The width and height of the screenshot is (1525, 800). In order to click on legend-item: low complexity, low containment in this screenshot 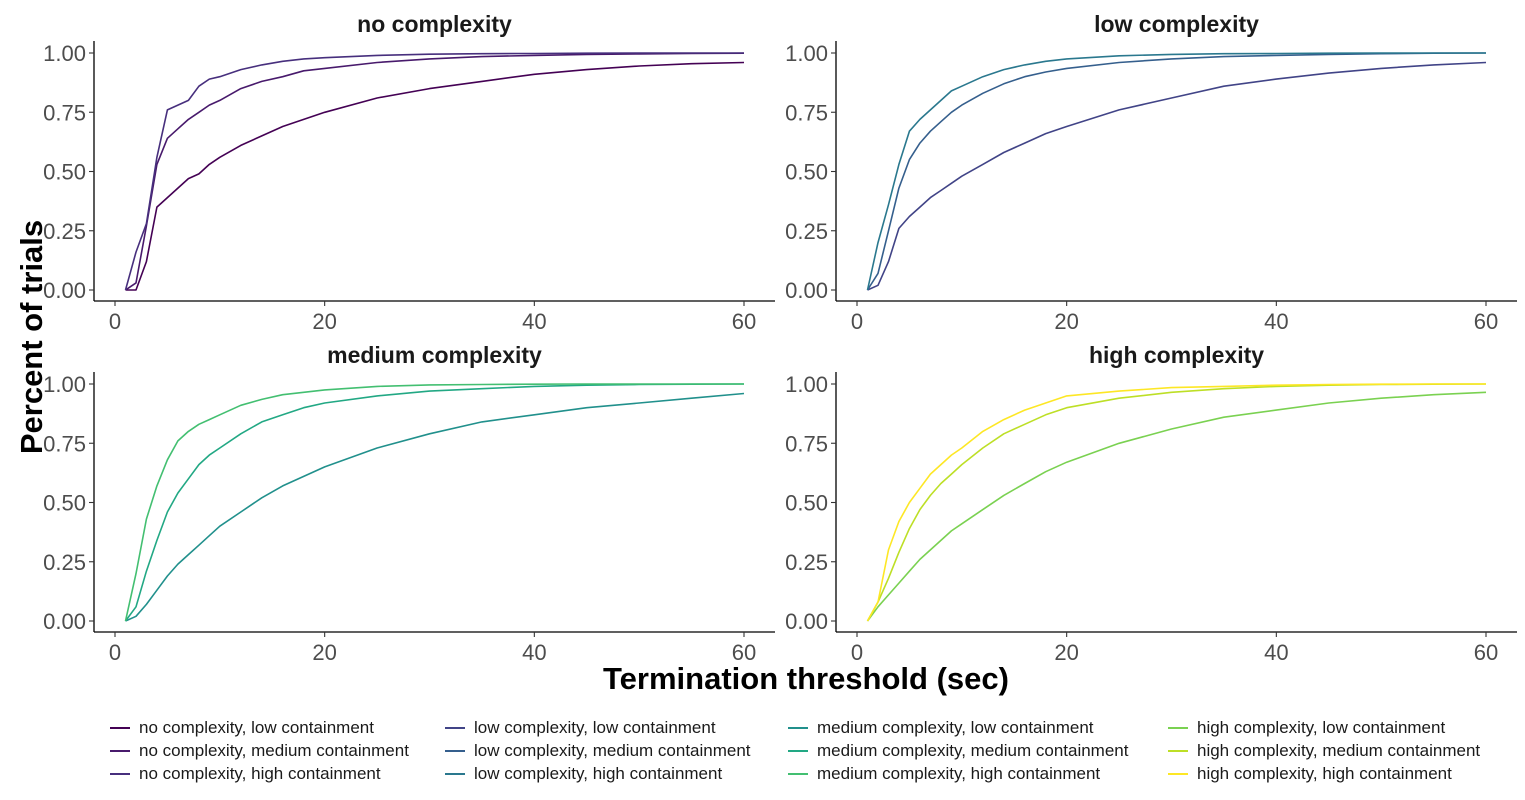, I will do `click(616, 727)`.